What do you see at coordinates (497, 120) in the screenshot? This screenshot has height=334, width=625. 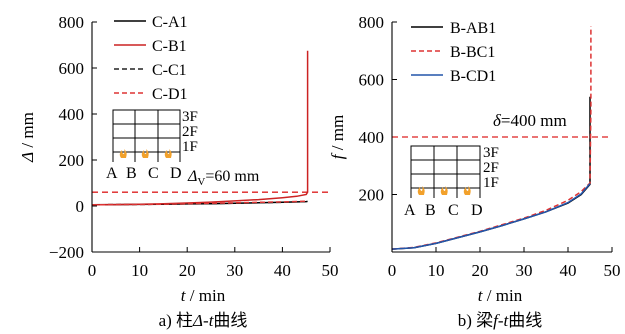 I see `ref-label-symbol: δ` at bounding box center [497, 120].